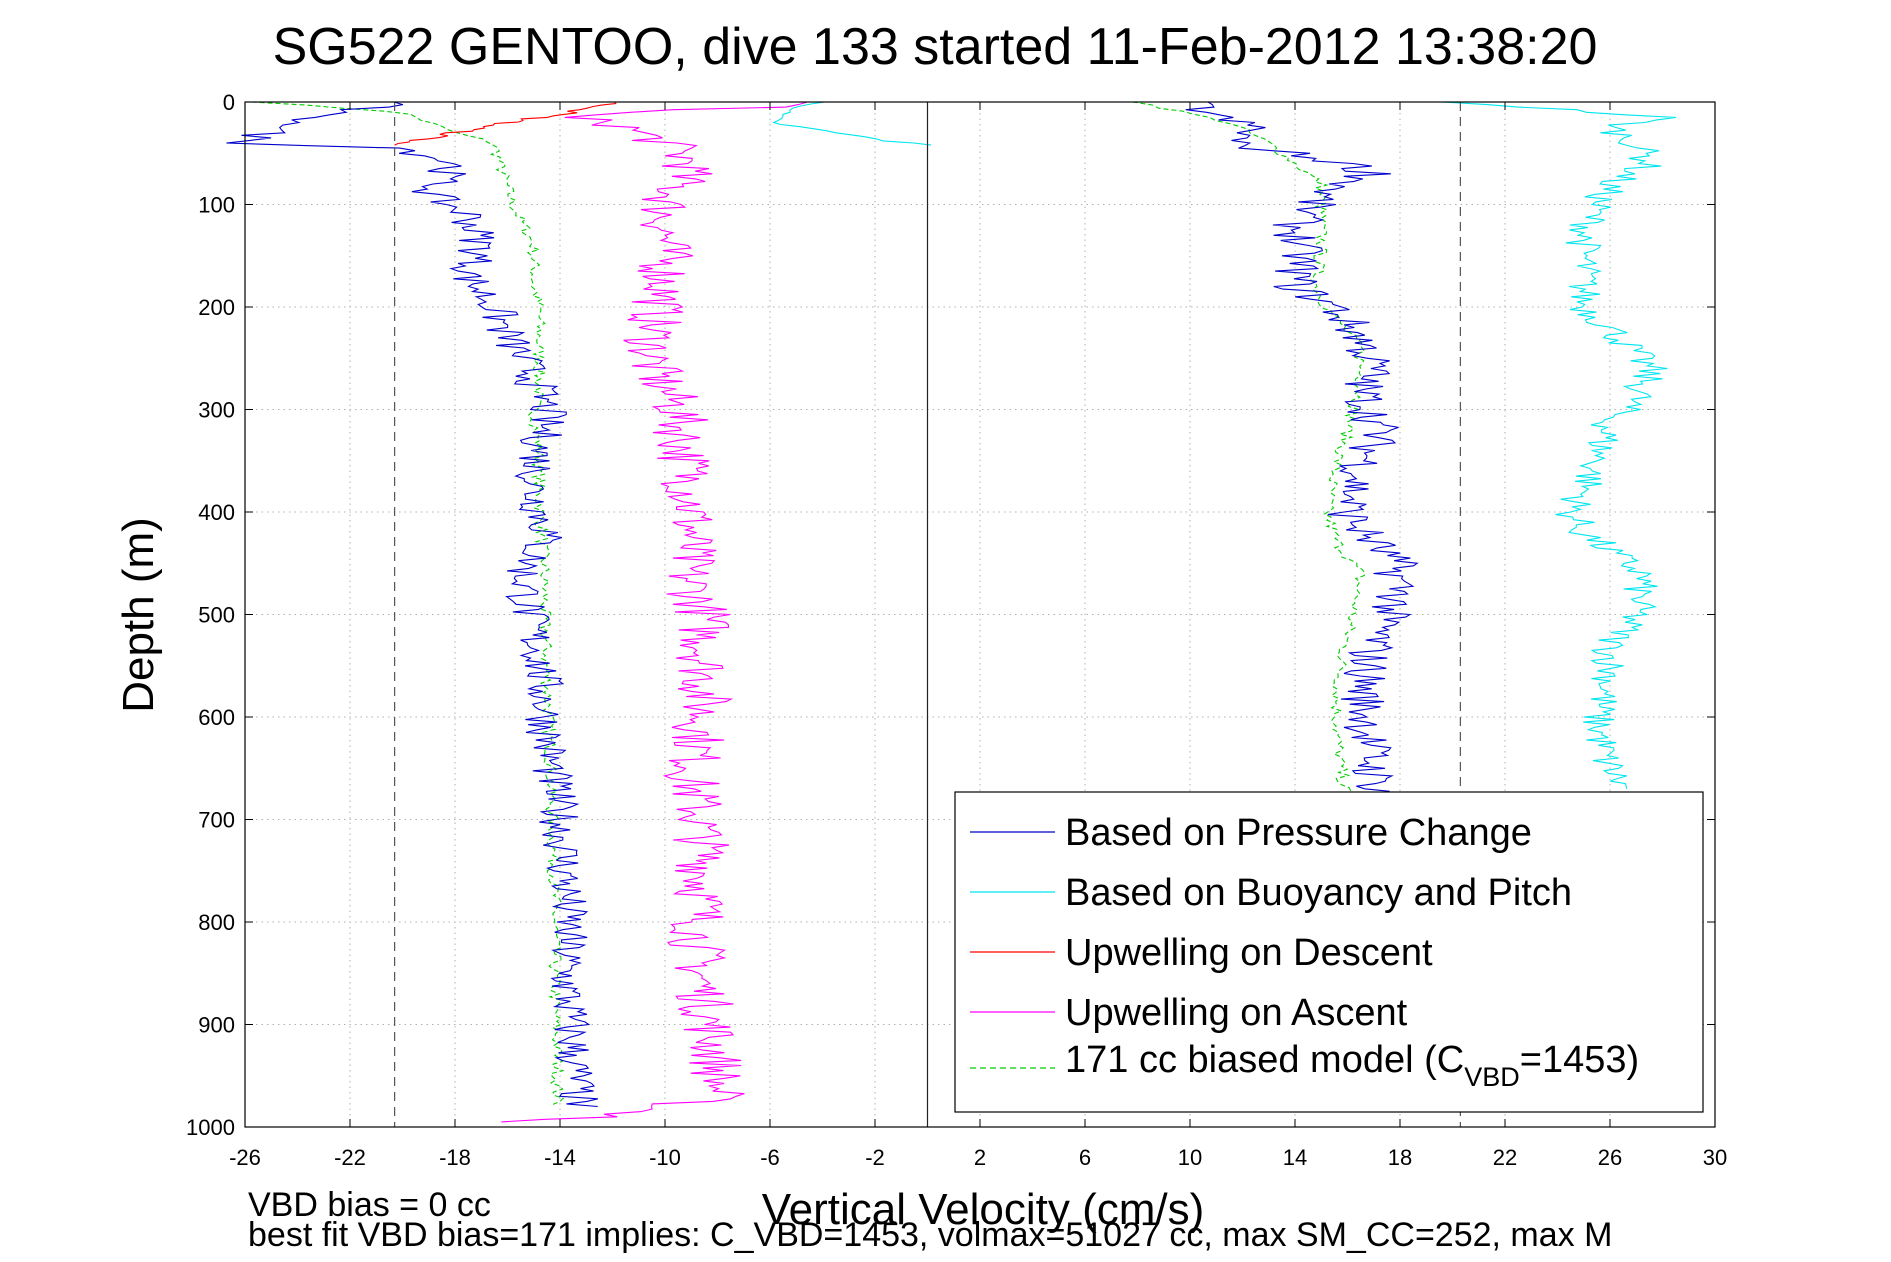 Image resolution: width=1891 pixels, height=1262 pixels. What do you see at coordinates (216, 205) in the screenshot?
I see `y-tick-label: 100` at bounding box center [216, 205].